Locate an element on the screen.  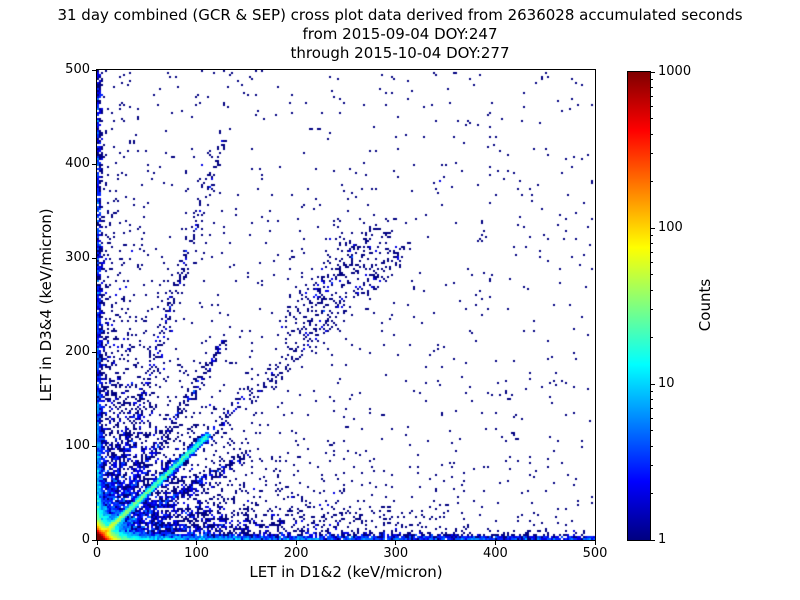
colorbar-label: Counts is located at coordinates (705, 305).